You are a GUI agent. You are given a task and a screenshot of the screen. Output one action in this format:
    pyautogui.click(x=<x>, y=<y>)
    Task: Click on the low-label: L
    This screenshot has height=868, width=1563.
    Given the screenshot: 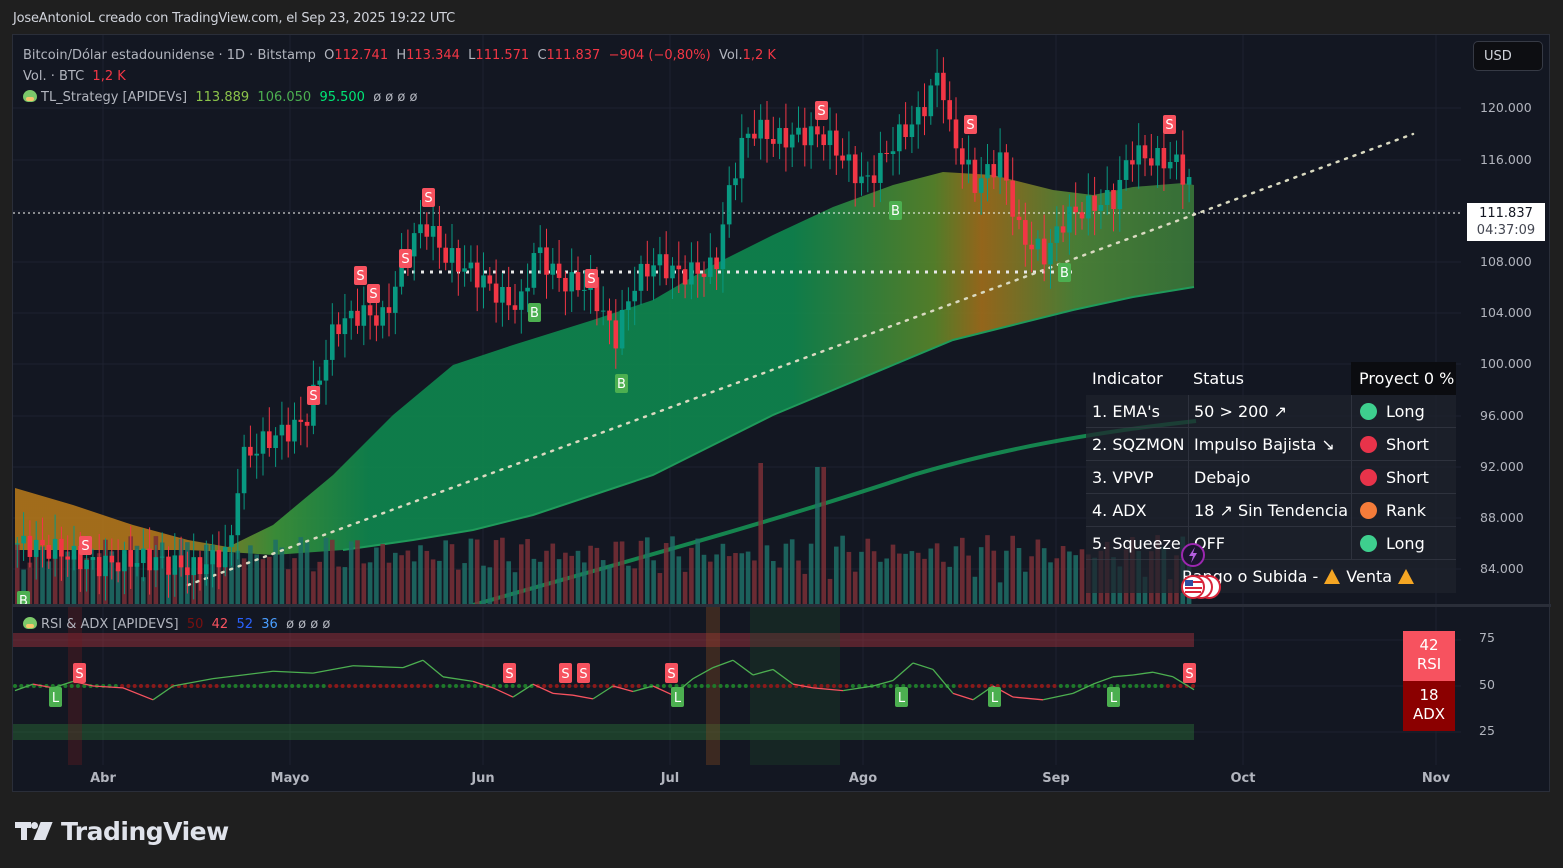 What is the action you would take?
    pyautogui.click(x=472, y=55)
    